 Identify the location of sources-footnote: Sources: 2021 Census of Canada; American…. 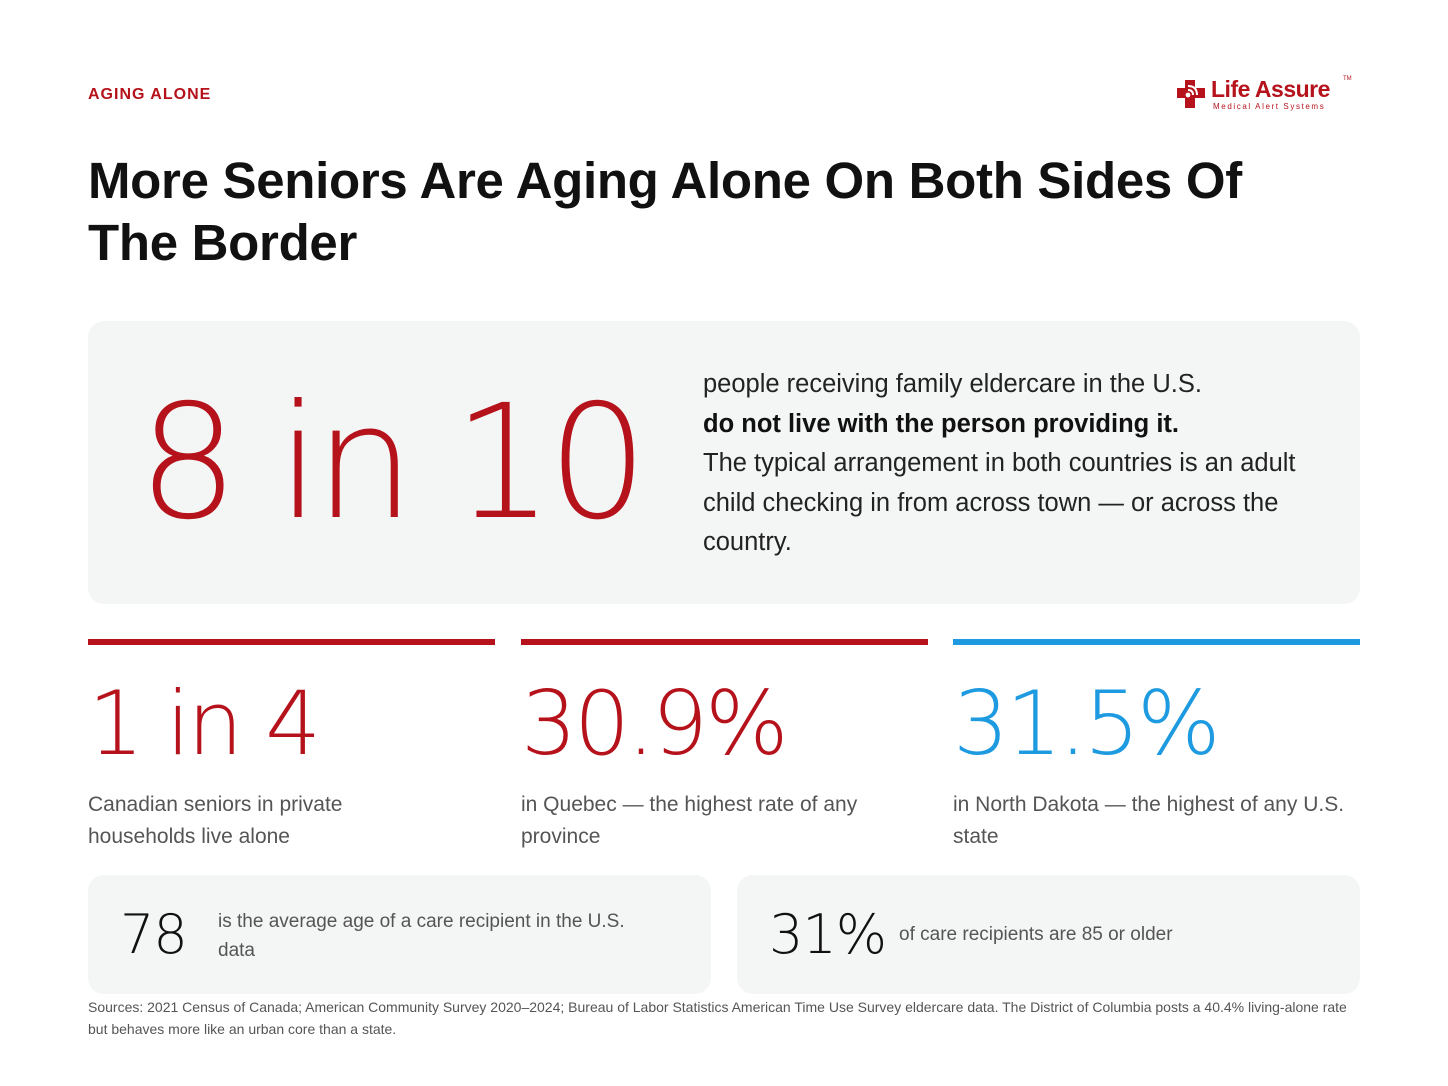
(717, 1018).